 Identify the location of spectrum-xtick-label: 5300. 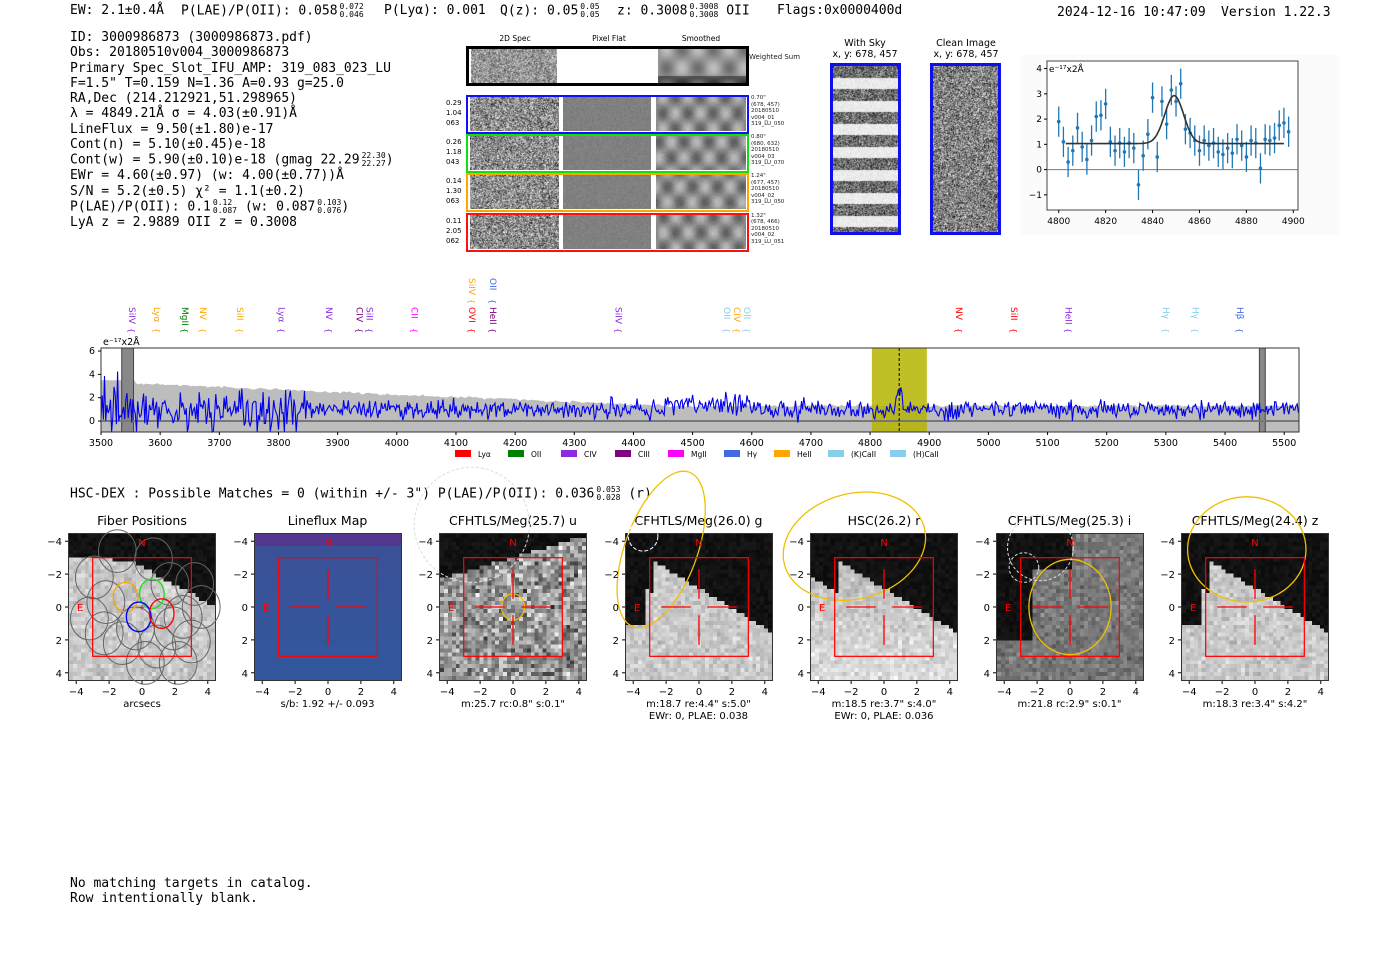
(1166, 443).